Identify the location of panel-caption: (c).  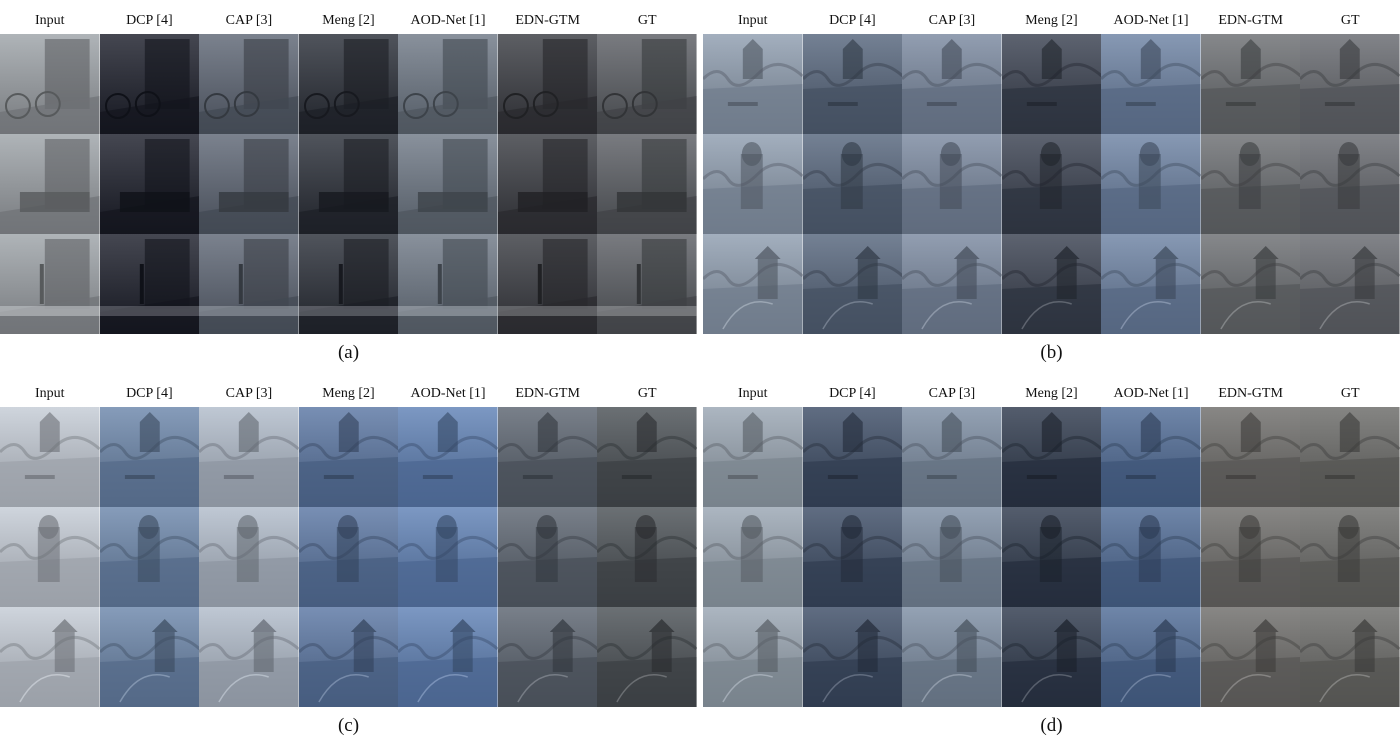
(348, 725).